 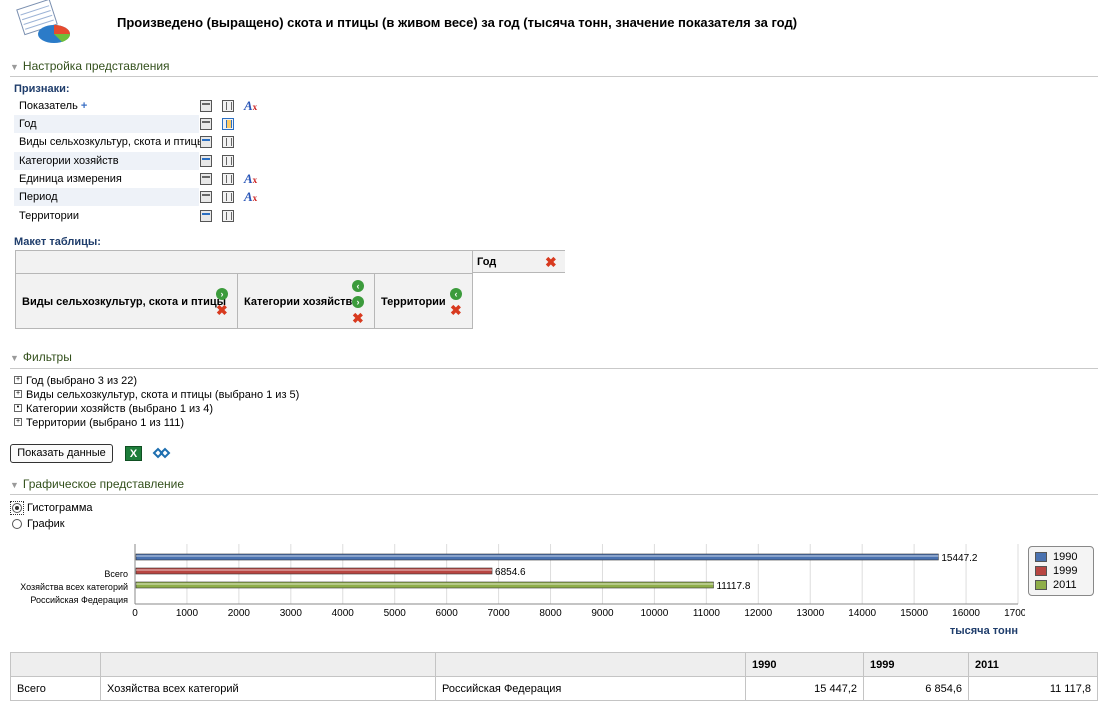 What do you see at coordinates (239, 613) in the screenshot?
I see `x-tick-label: 2000` at bounding box center [239, 613].